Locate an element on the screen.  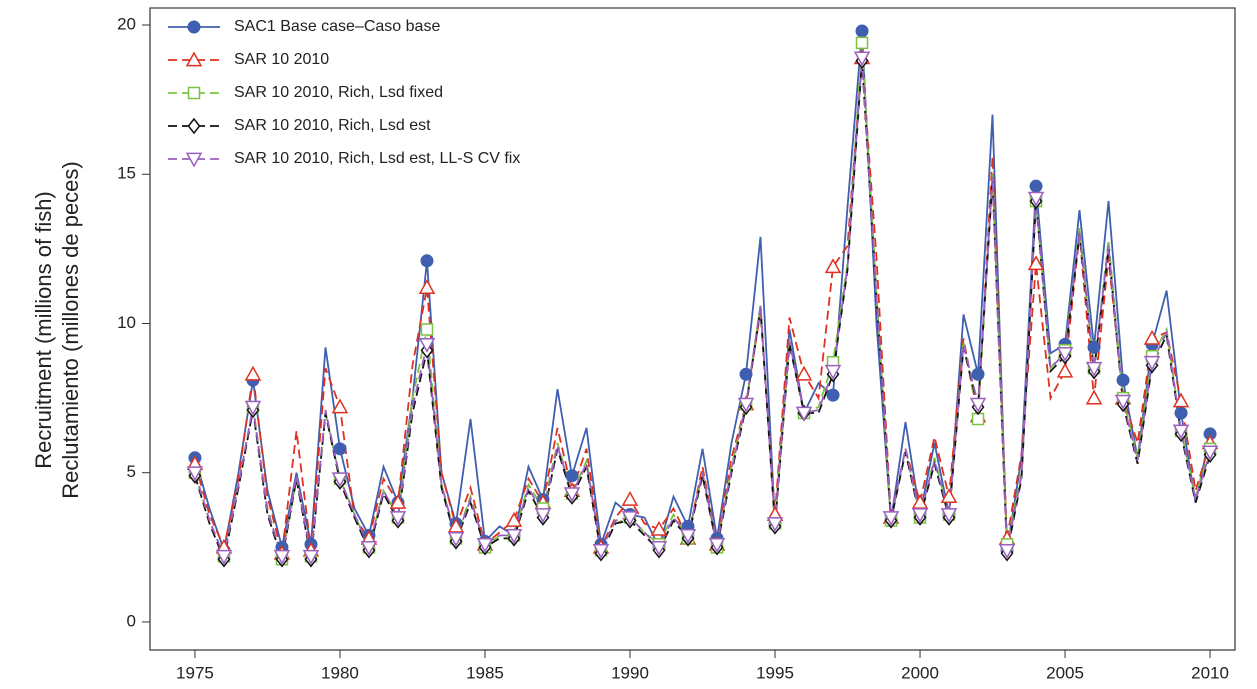
legend-label: SAR 10 2010, Rich, Lsd fixed is located at coordinates (338, 92).